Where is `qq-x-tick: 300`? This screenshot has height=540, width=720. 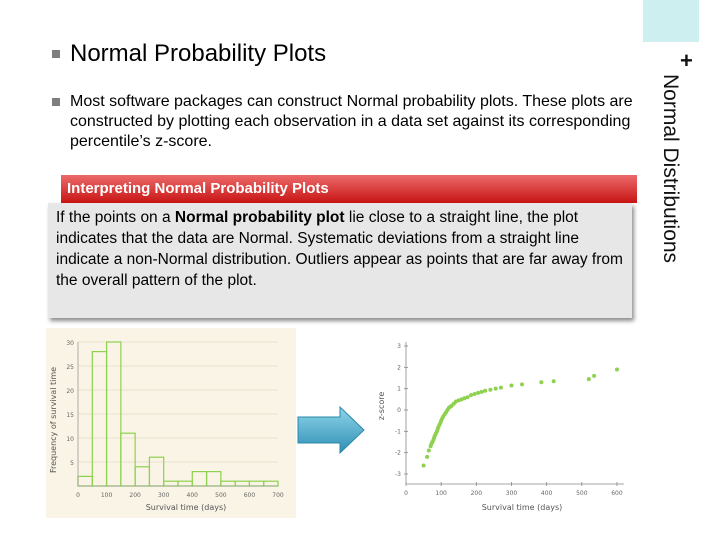 qq-x-tick: 300 is located at coordinates (512, 493).